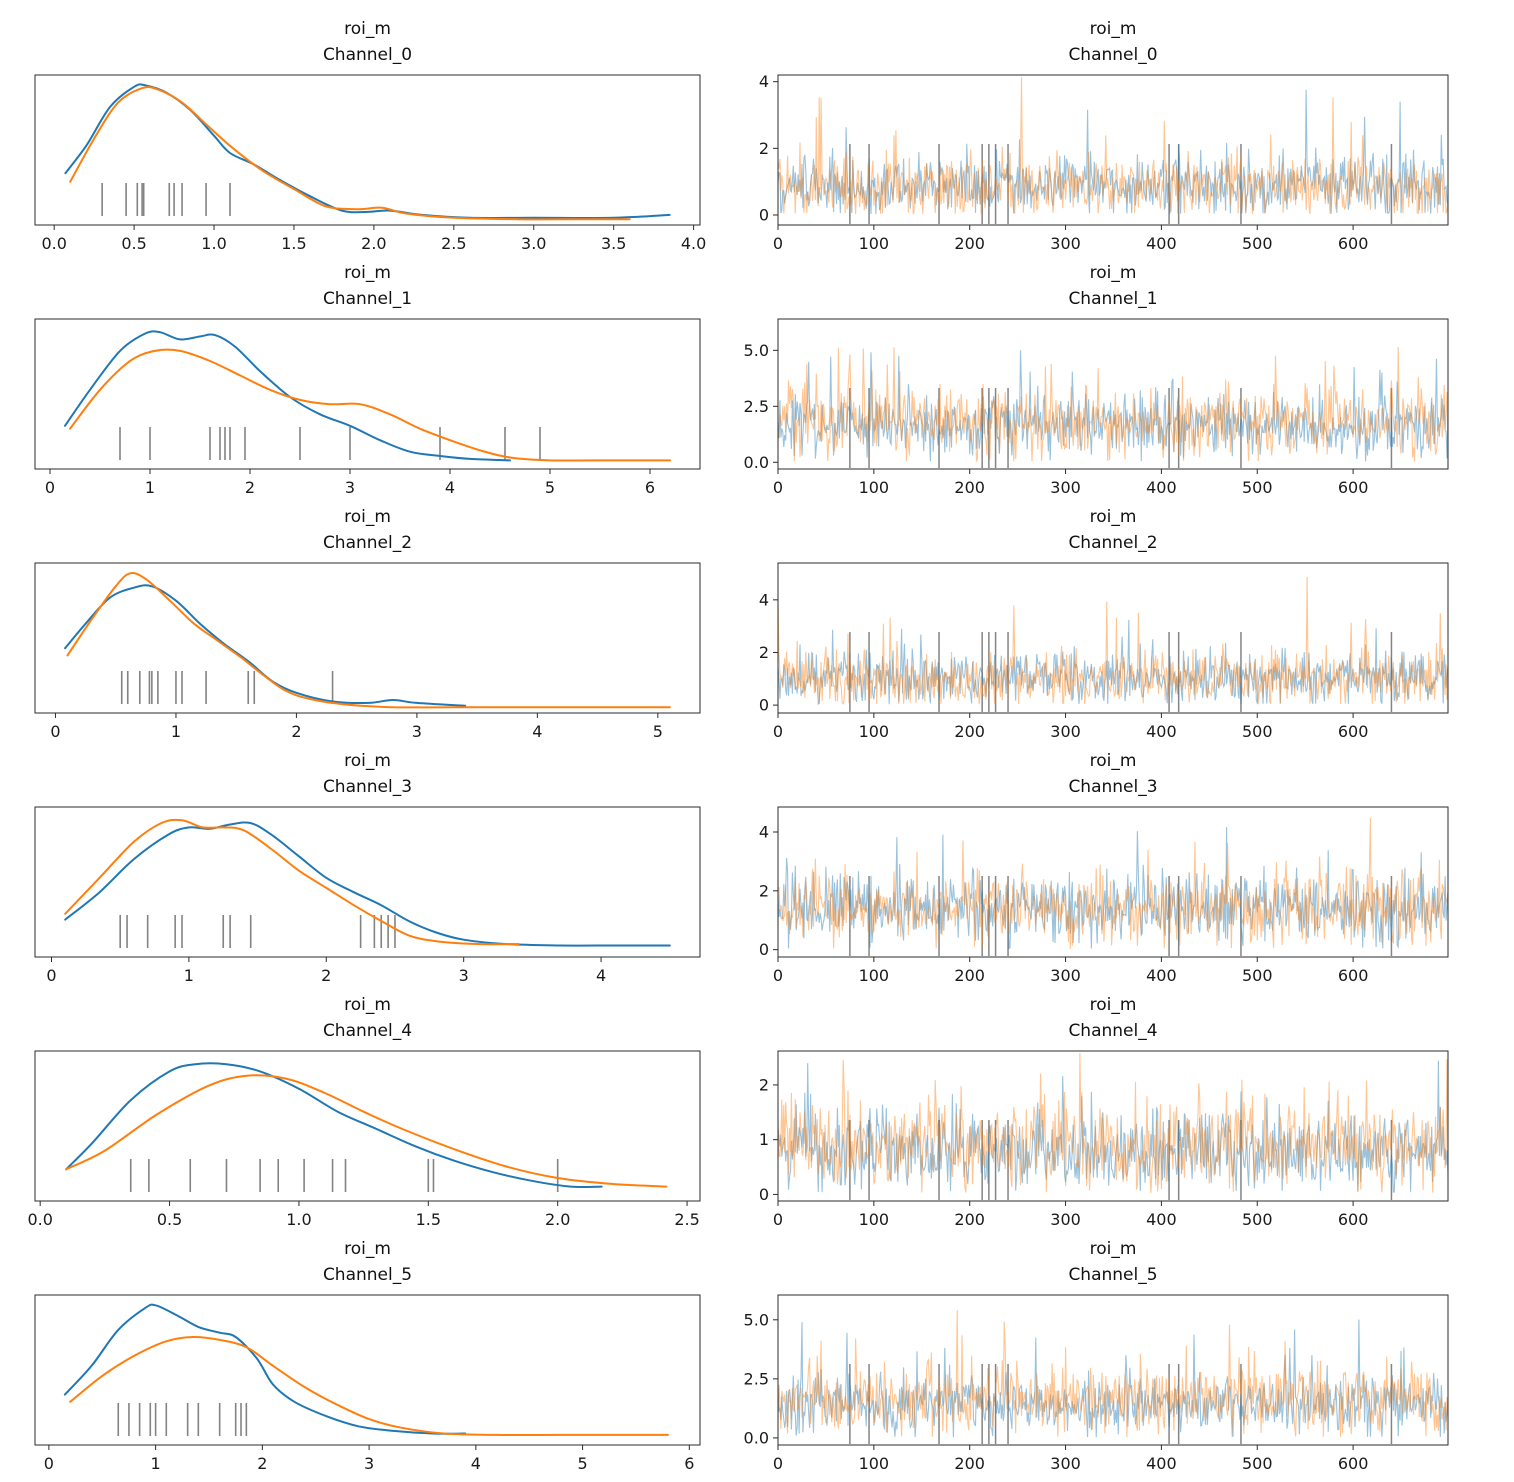 This screenshot has height=1482, width=1514. What do you see at coordinates (355, 624) in the screenshot?
I see `panel-kde-channel-2: roi_m Channel_2 0 1 2 3 4 5` at bounding box center [355, 624].